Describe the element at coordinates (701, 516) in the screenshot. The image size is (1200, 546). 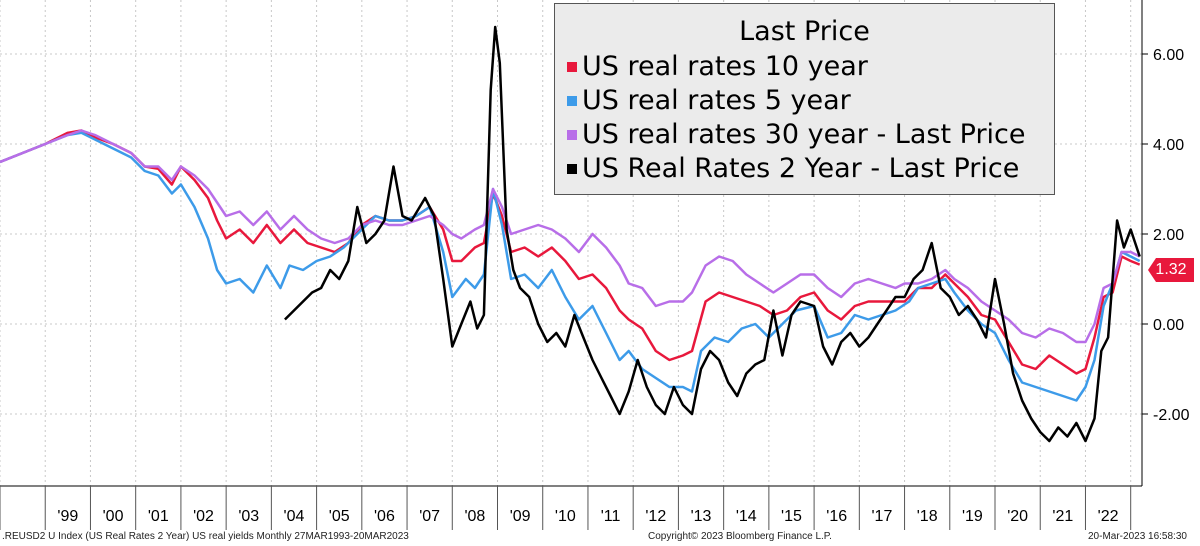
I see `x-tick-label: '13` at that location.